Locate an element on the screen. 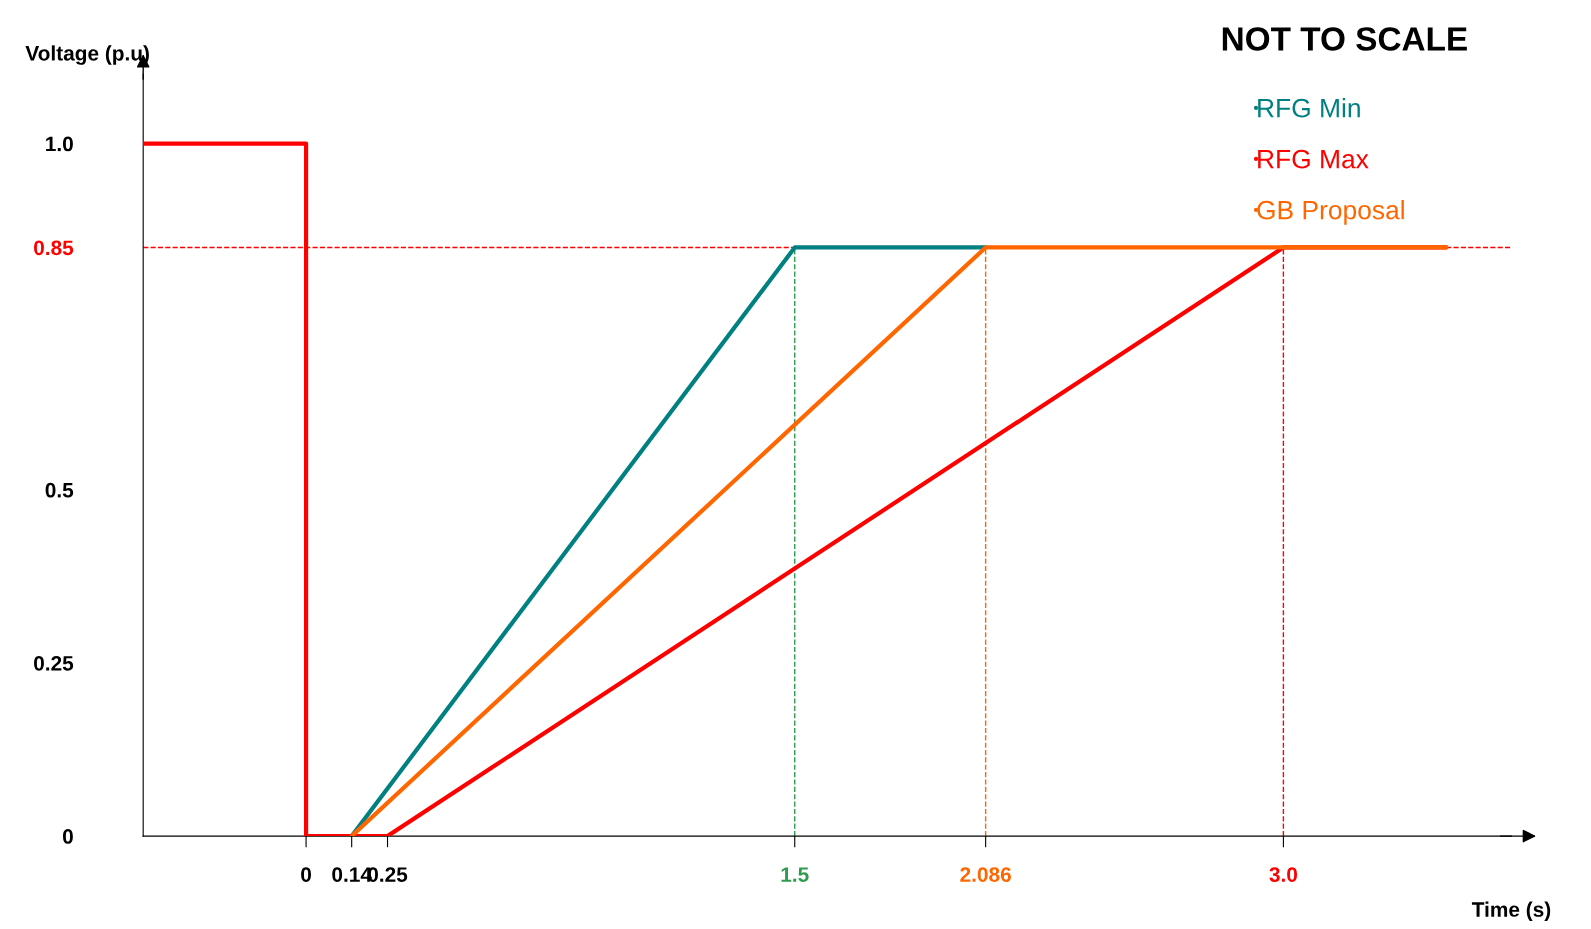 This screenshot has width=1591, height=929. y-axis-title: Voltage (p.u) is located at coordinates (87, 55).